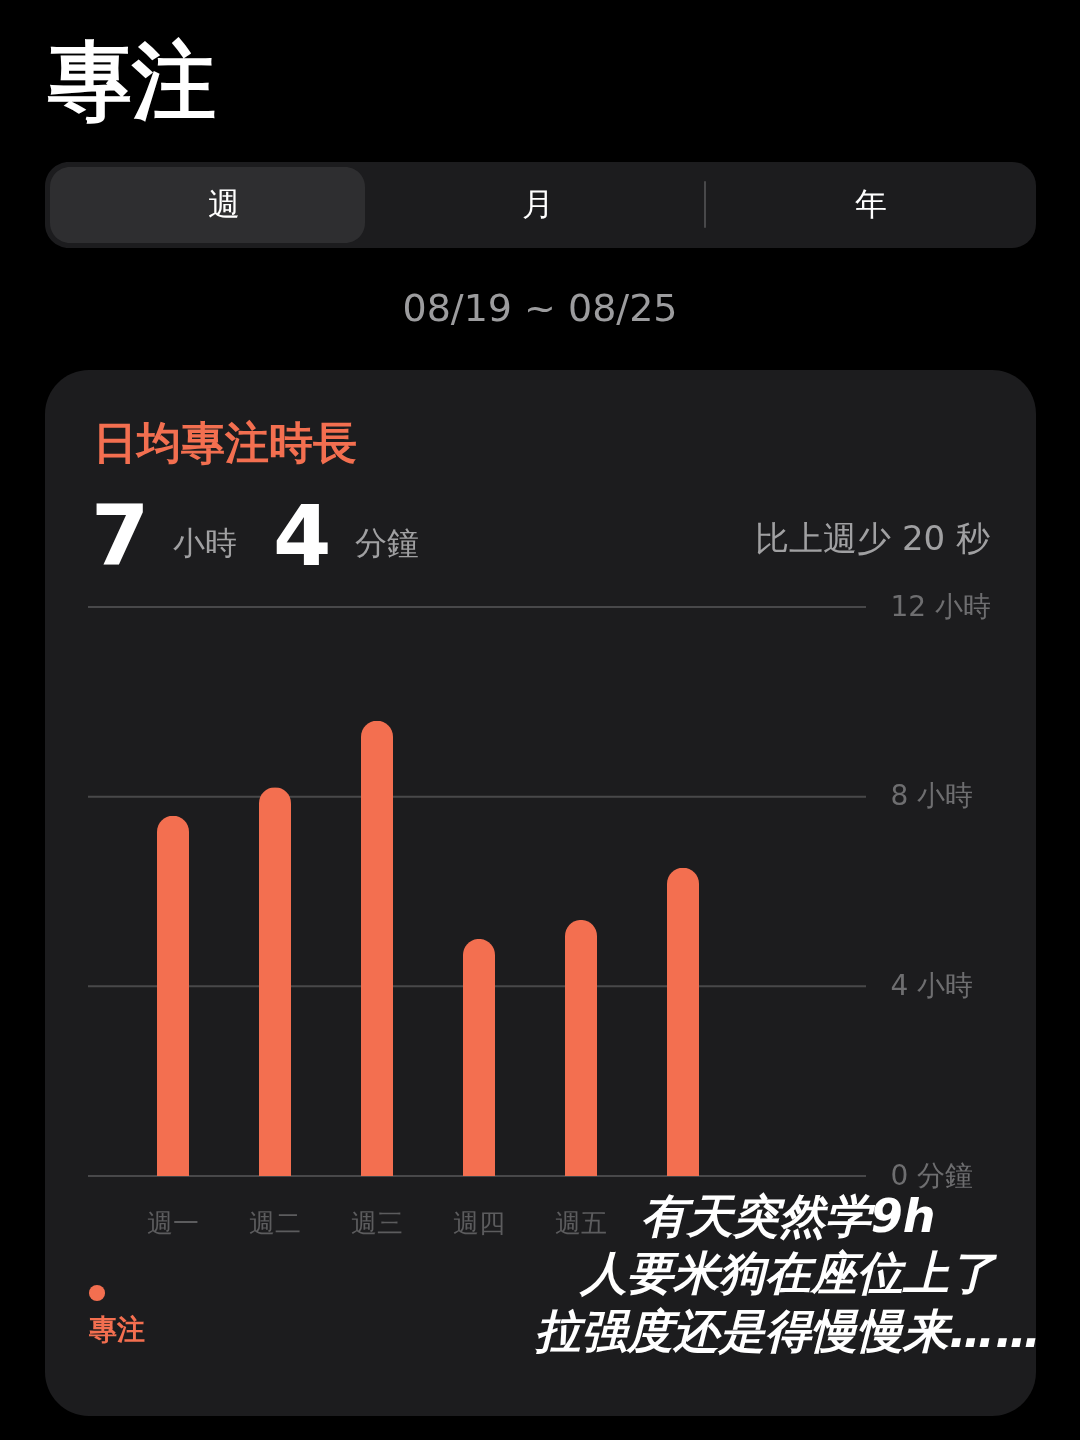 The image size is (1080, 1440). I want to click on x-tick-label: 週三, so click(377, 1222).